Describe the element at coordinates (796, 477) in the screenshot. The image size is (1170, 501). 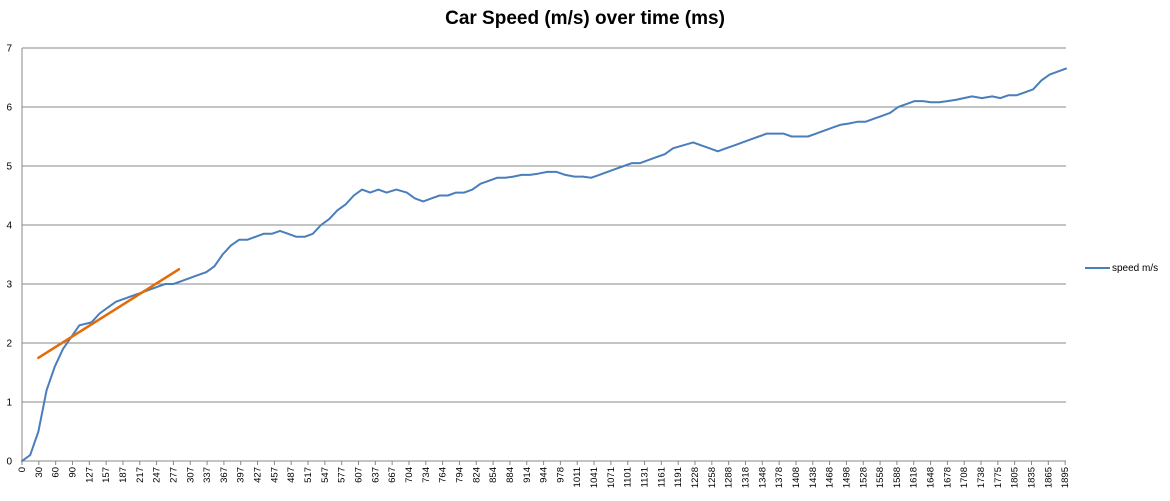
I see `x-tick-label: 1408` at that location.